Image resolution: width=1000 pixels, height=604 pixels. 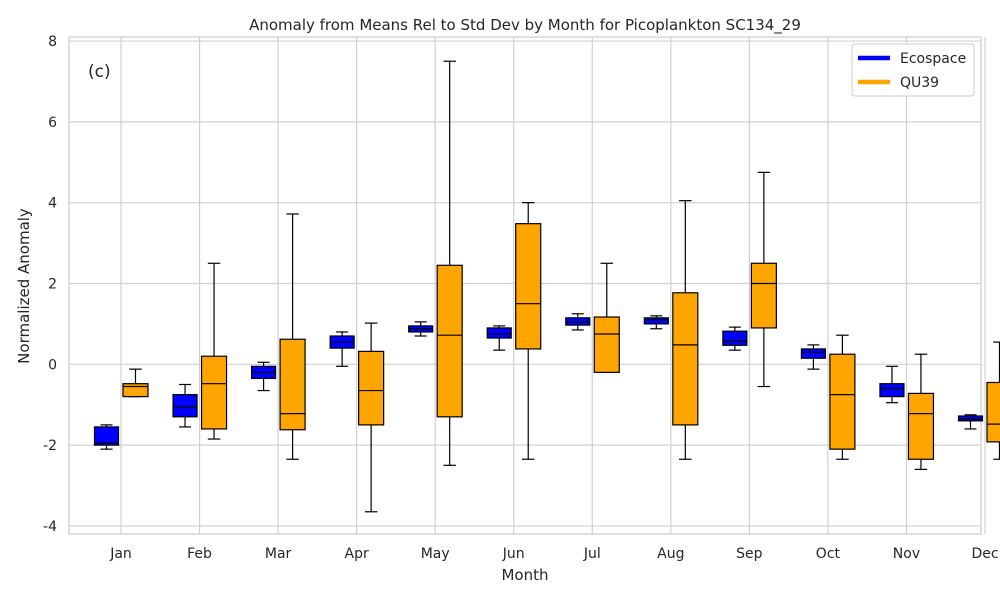 What do you see at coordinates (592, 554) in the screenshot?
I see `x-tick-label: Jul` at bounding box center [592, 554].